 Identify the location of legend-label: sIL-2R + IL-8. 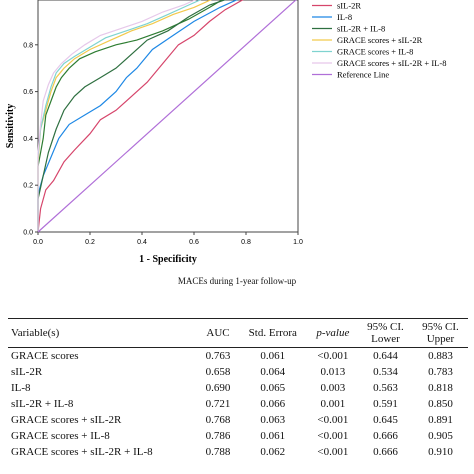
(361, 29).